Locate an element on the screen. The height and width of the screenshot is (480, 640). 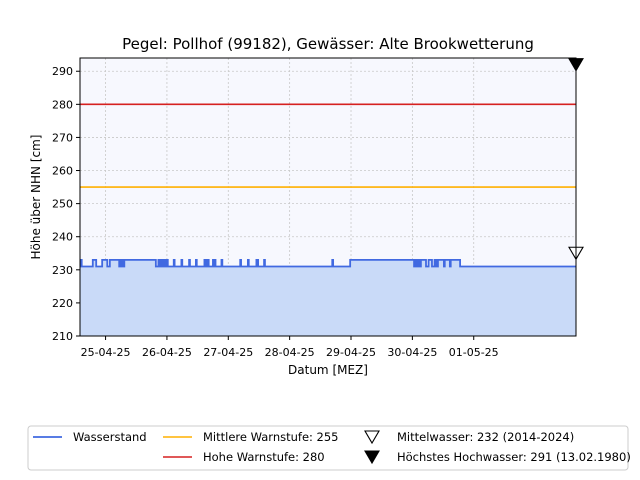
reference-lines is located at coordinates (328, 145).